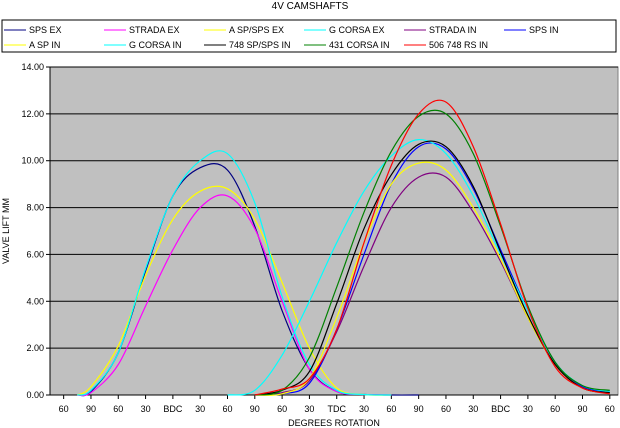 The image size is (620, 428). Describe the element at coordinates (359, 45) in the screenshot. I see `legend-label: 431 CORSA IN` at that location.